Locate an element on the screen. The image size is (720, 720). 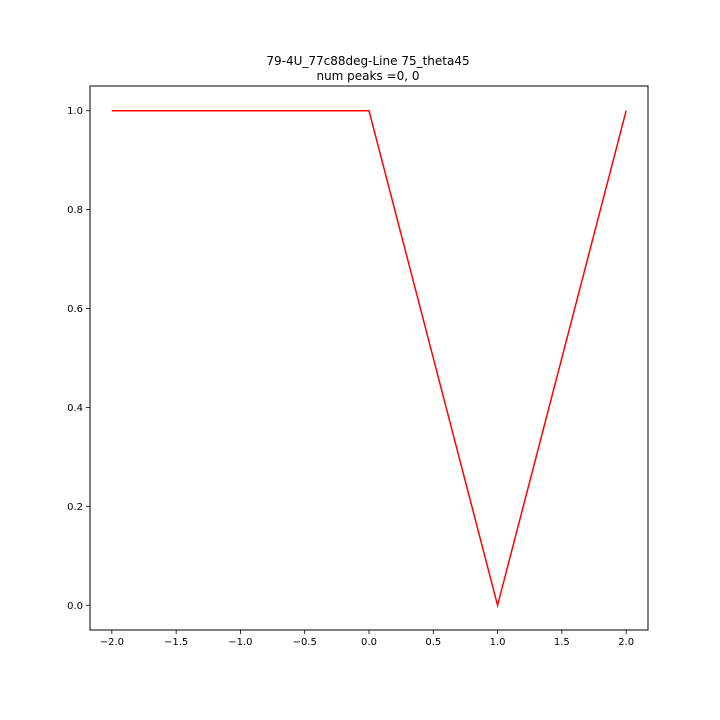
y-tick-label: 0.8 is located at coordinates (75, 210).